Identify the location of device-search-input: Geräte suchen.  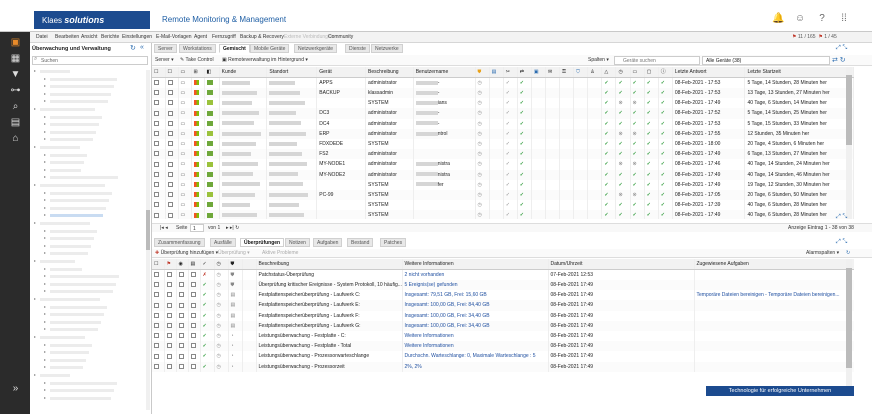
(657, 60).